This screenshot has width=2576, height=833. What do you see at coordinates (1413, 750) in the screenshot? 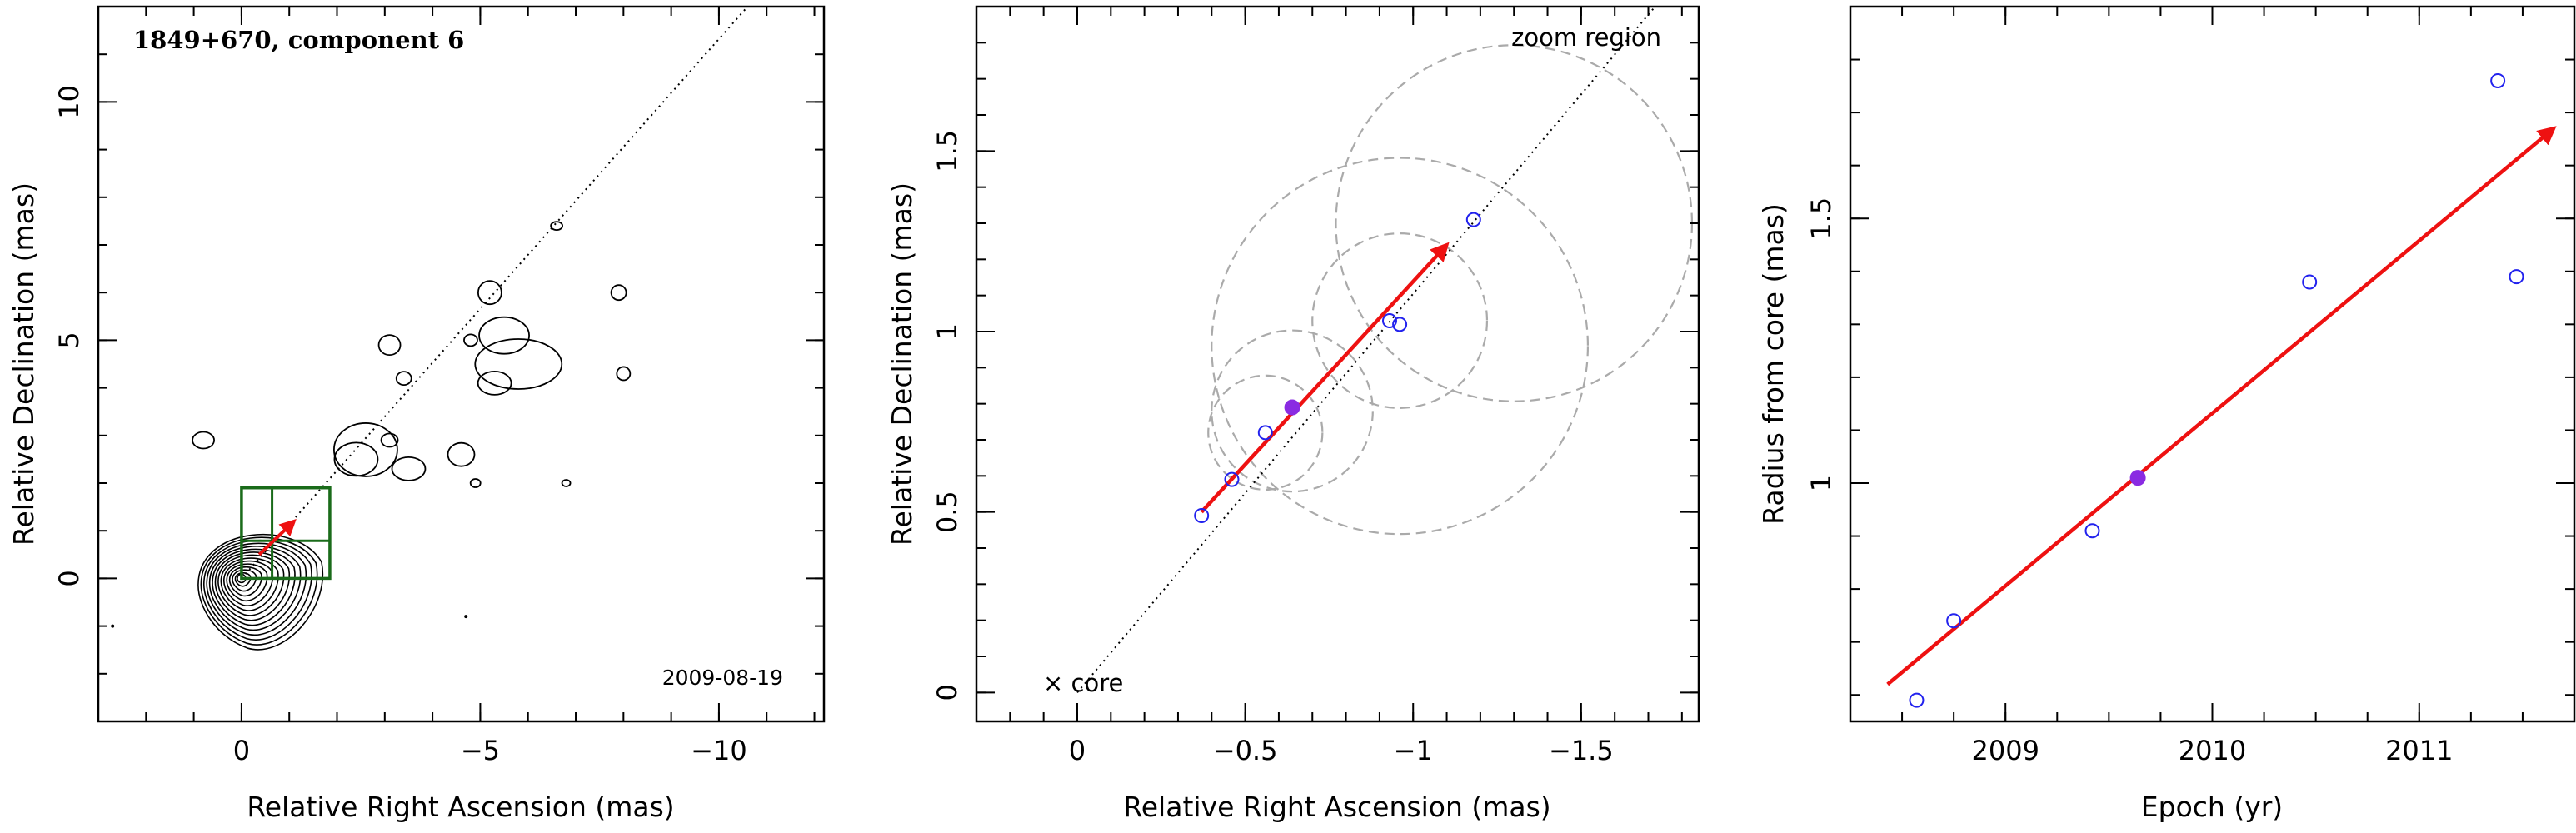
I see `x-tick-label: −1` at bounding box center [1413, 750].